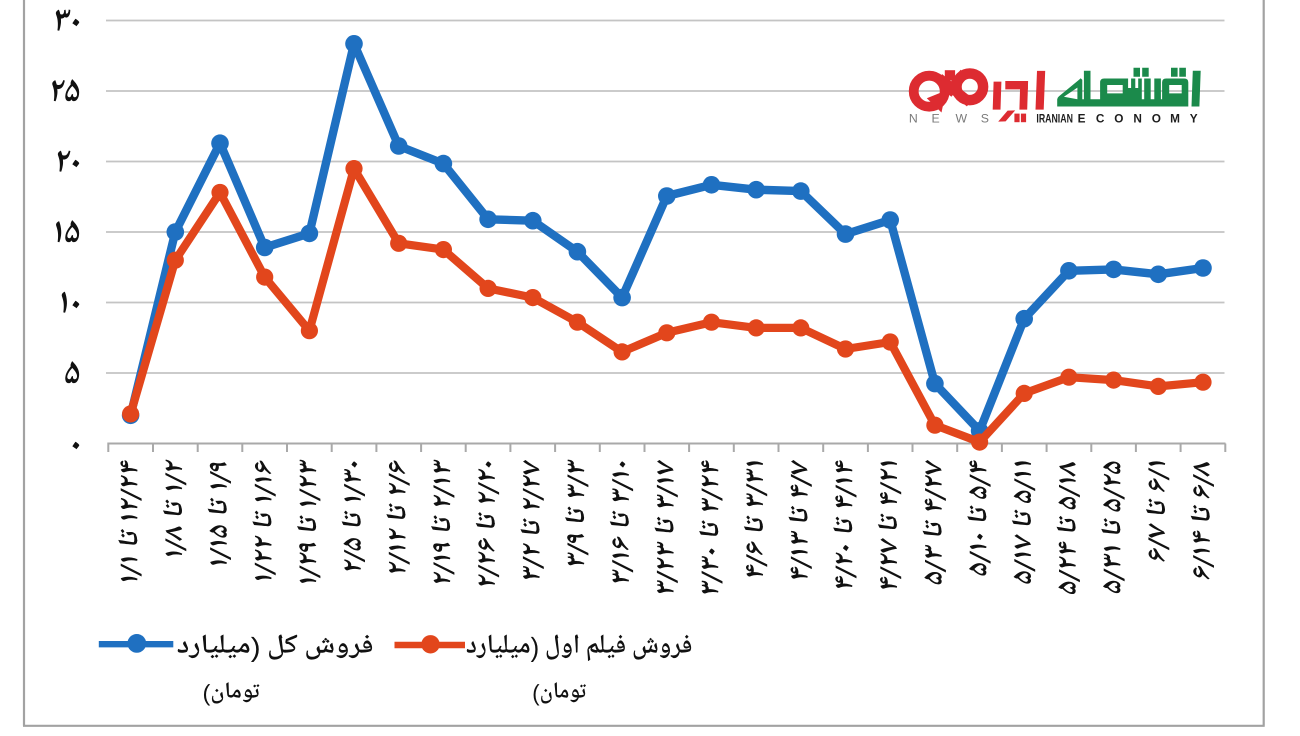 This screenshot has width=1300, height=736. Describe the element at coordinates (1175, 118) in the screenshot. I see `svg-text: M` at that location.